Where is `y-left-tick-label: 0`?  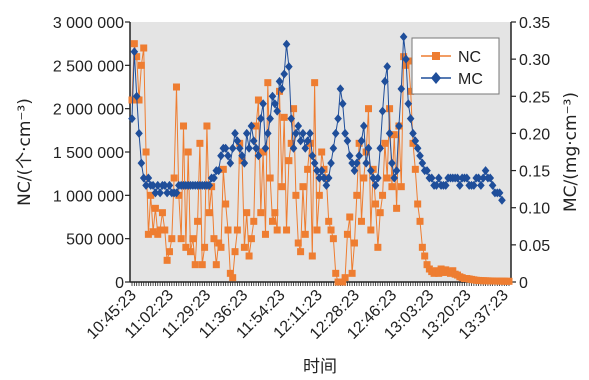 y-left-tick-label: 0 is located at coordinates (119, 283).